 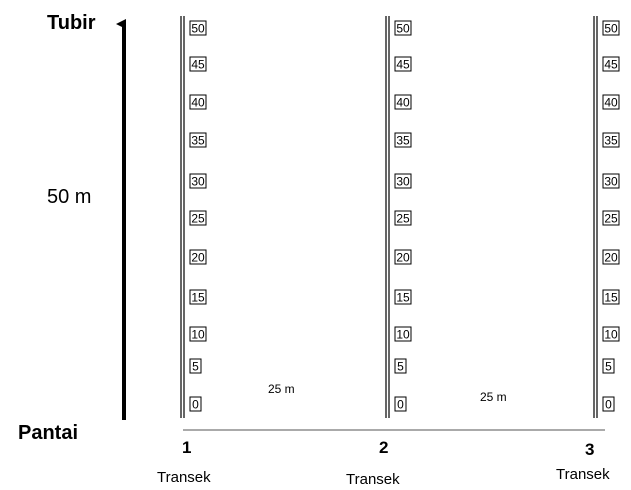 I want to click on transect-number-1: 1, so click(x=187, y=447).